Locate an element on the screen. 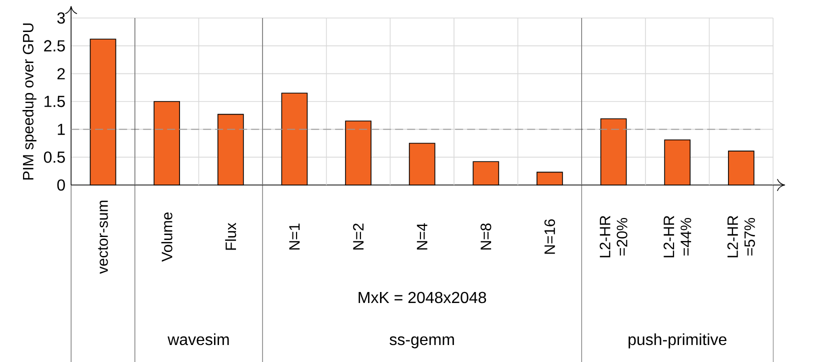  text: MxK = 2048x2048 is located at coordinates (422, 298).